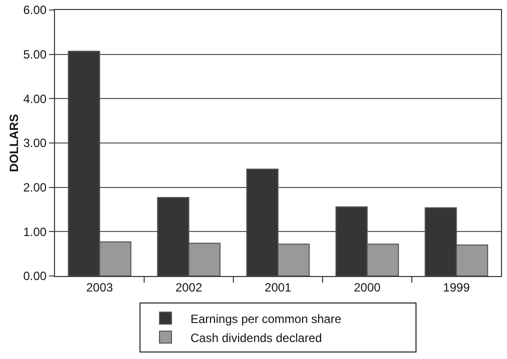 Image resolution: width=507 pixels, height=359 pixels. I want to click on y-tick-label: 0.00, so click(35, 276).